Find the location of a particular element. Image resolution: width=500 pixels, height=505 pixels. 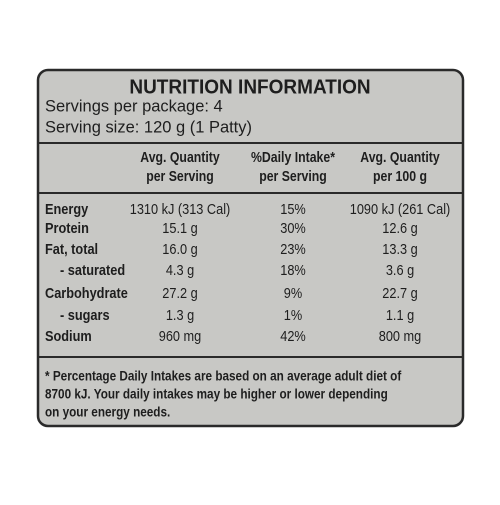

title-group: NUTRITION INFORMATION is located at coordinates (249, 87).